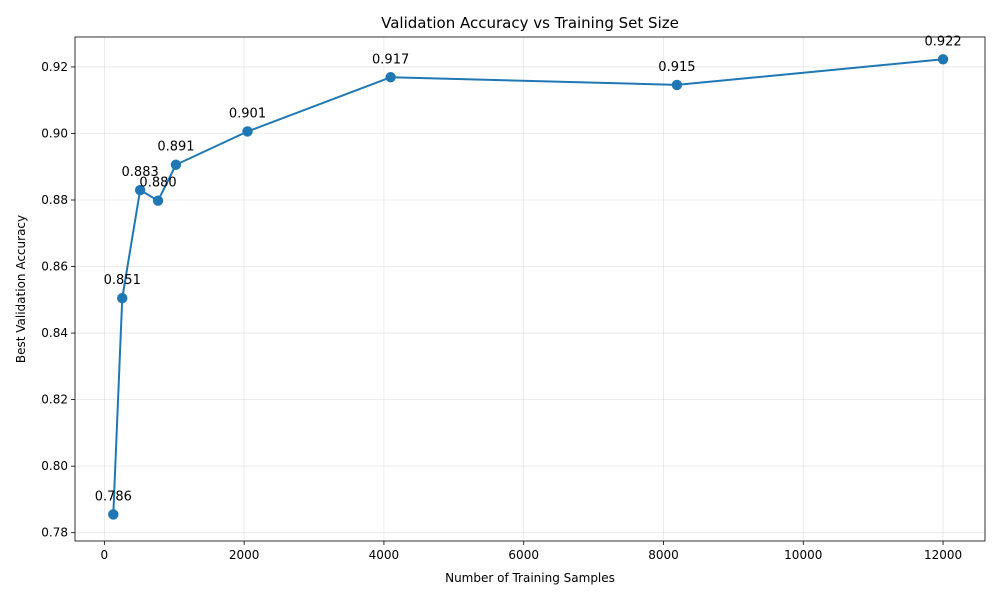 This screenshot has width=1000, height=600. I want to click on data-point-label: 0.891, so click(175, 147).